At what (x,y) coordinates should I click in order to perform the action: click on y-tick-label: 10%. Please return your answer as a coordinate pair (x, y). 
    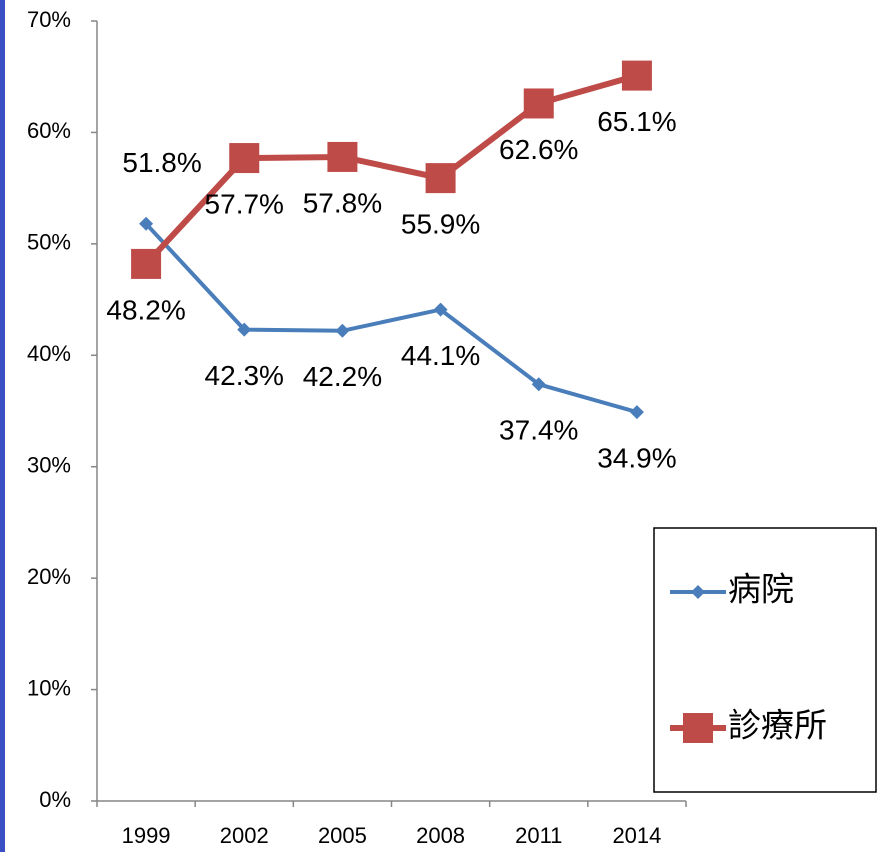
    Looking at the image, I should click on (49, 687).